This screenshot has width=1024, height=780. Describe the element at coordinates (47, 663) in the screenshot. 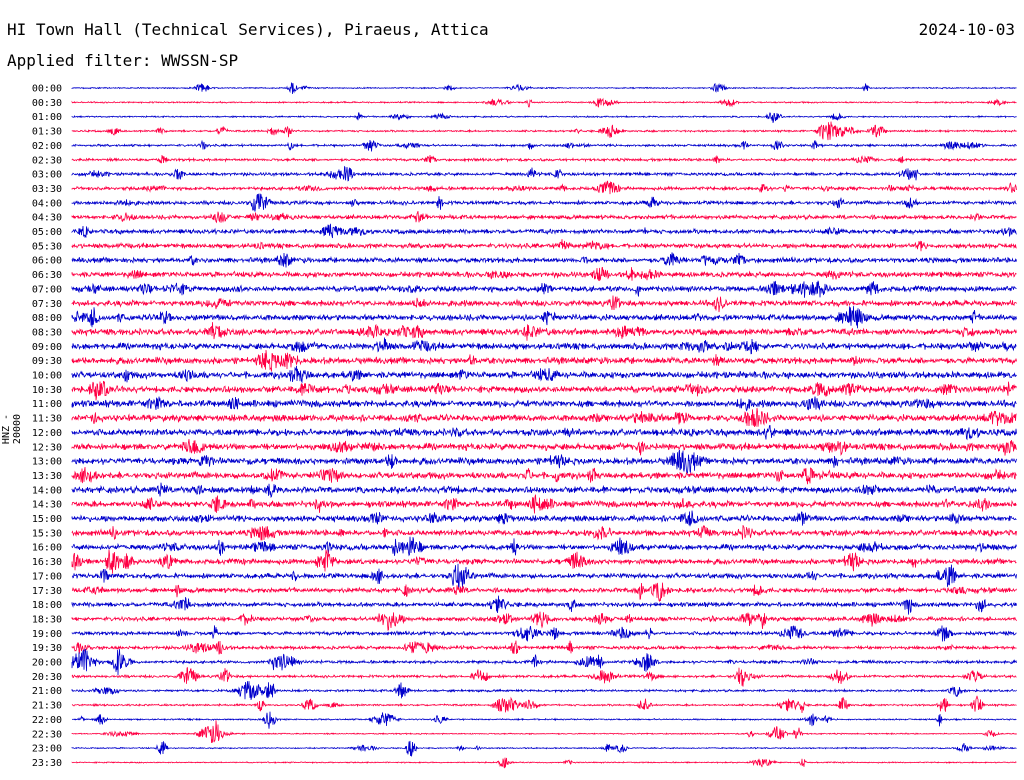

I see `row-time-label: 20:00` at that location.